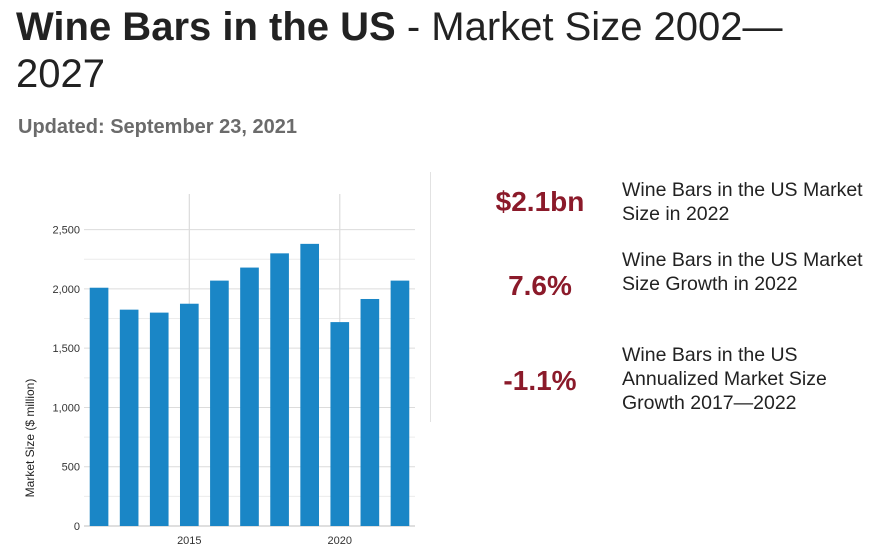 The image size is (879, 555). I want to click on y-tick-label: 1,500, so click(66, 349).